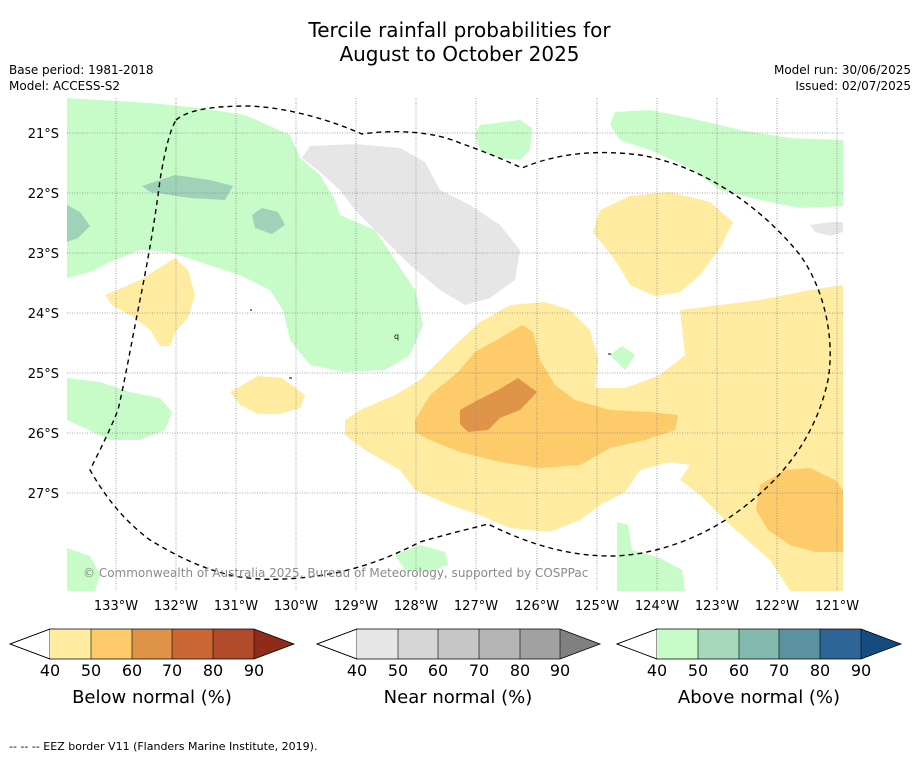 The image size is (919, 758). Describe the element at coordinates (43, 194) in the screenshot. I see `lat-label: 22°S` at that location.